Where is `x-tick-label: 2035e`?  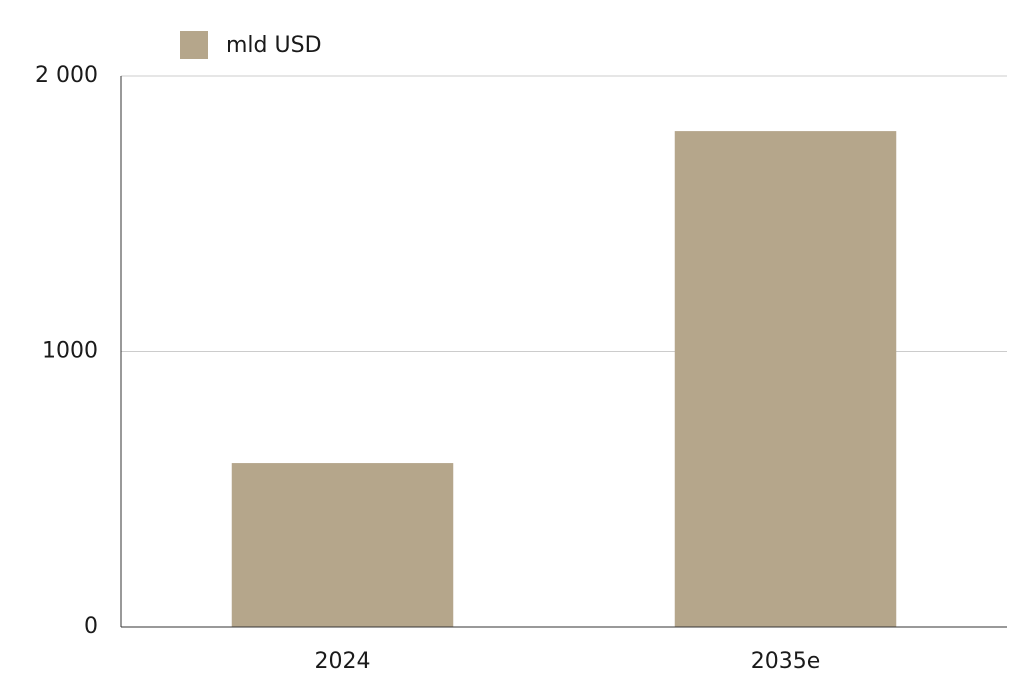
x-tick-label: 2035e is located at coordinates (786, 661).